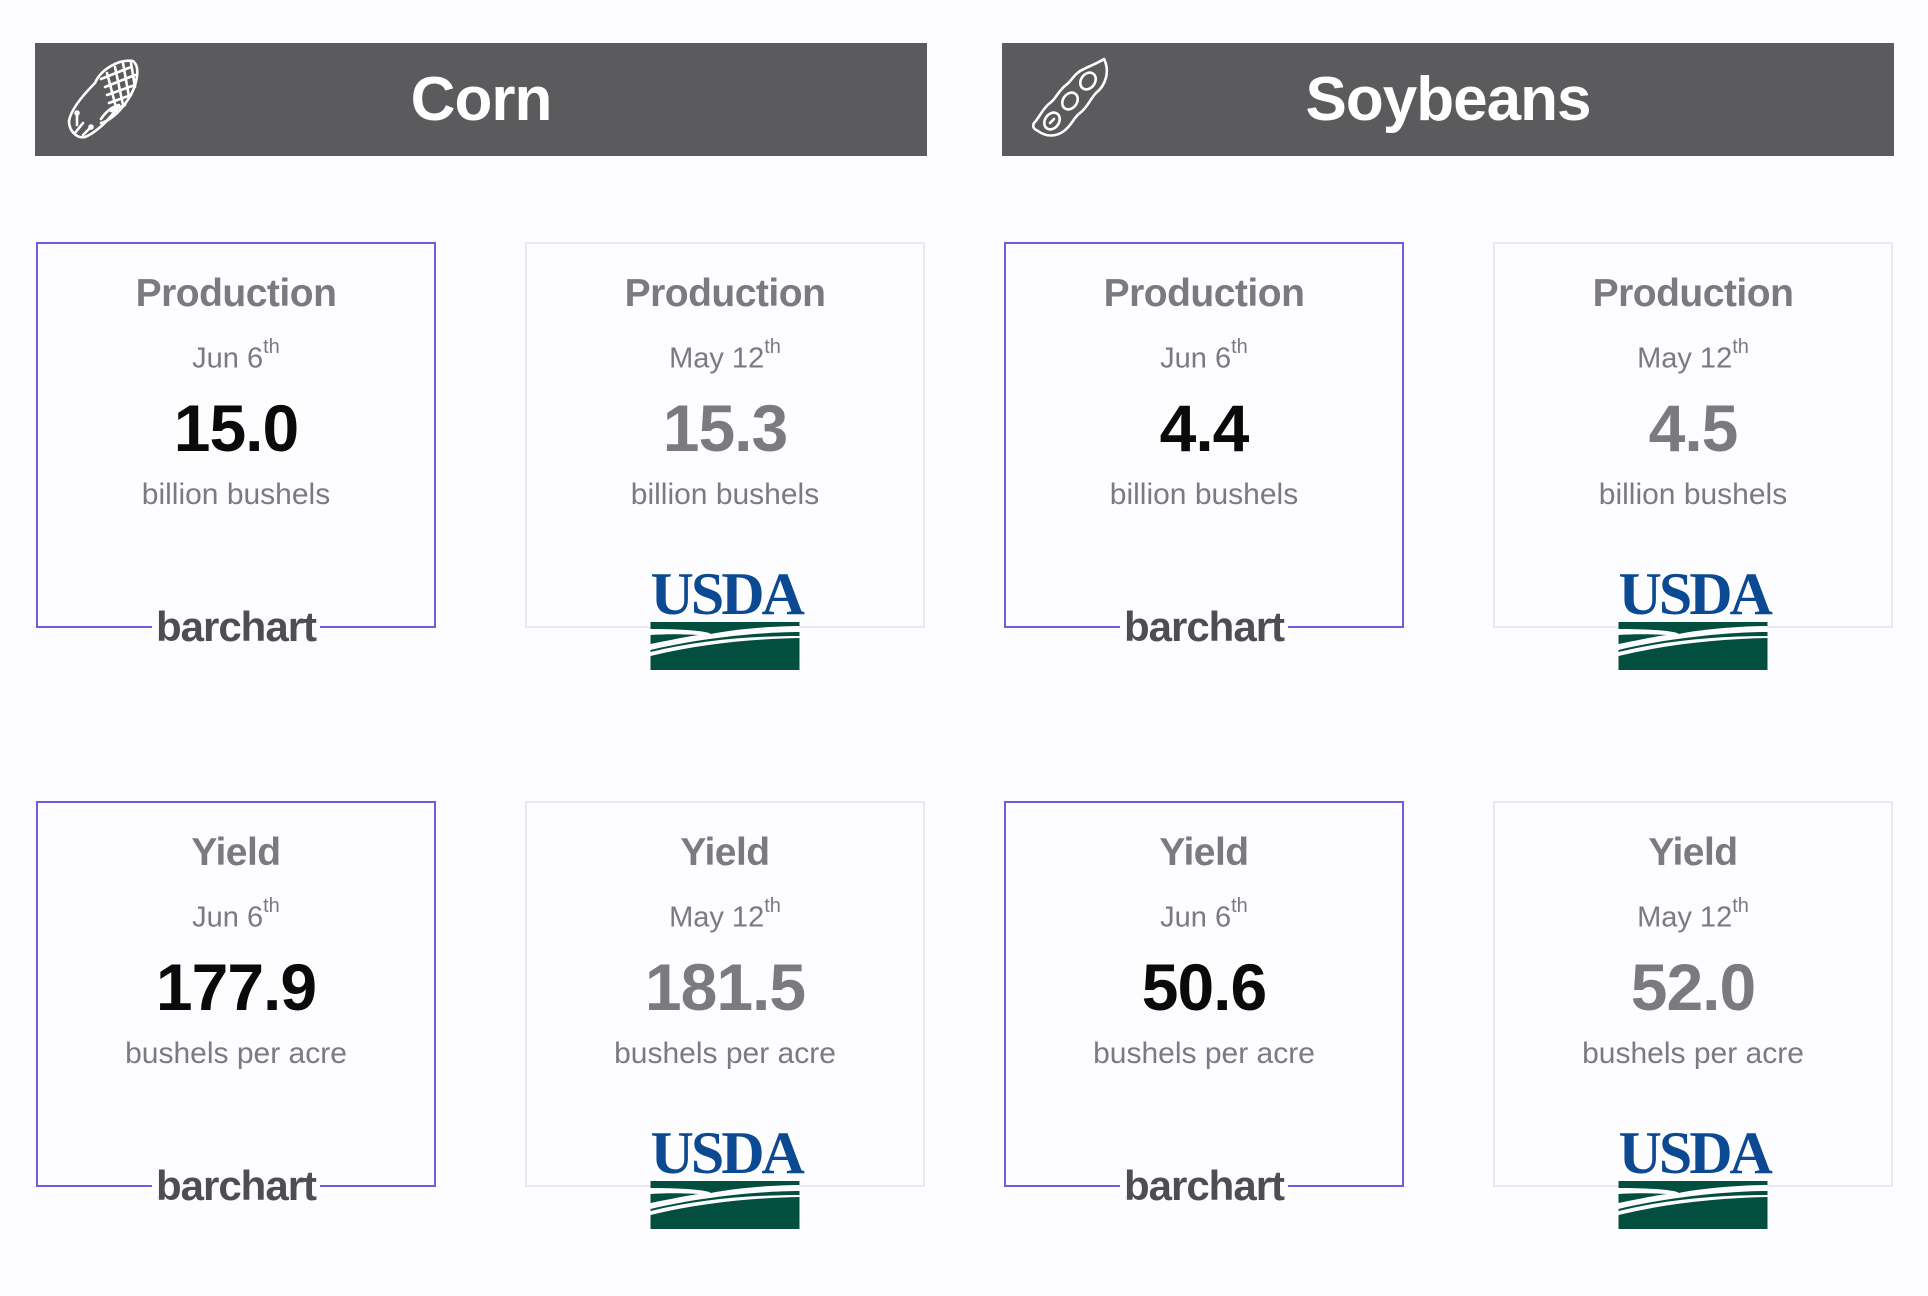 The height and width of the screenshot is (1296, 1928). I want to click on card-value: 177.9, so click(236, 987).